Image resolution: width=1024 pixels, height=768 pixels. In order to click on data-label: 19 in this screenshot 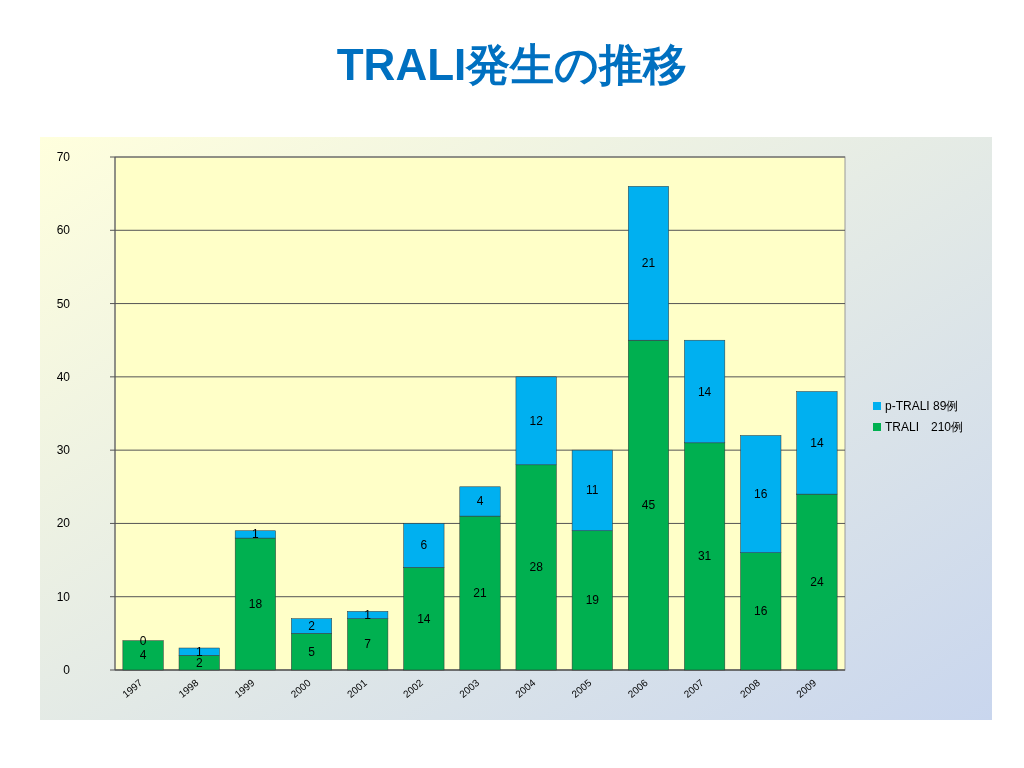, I will do `click(592, 600)`.